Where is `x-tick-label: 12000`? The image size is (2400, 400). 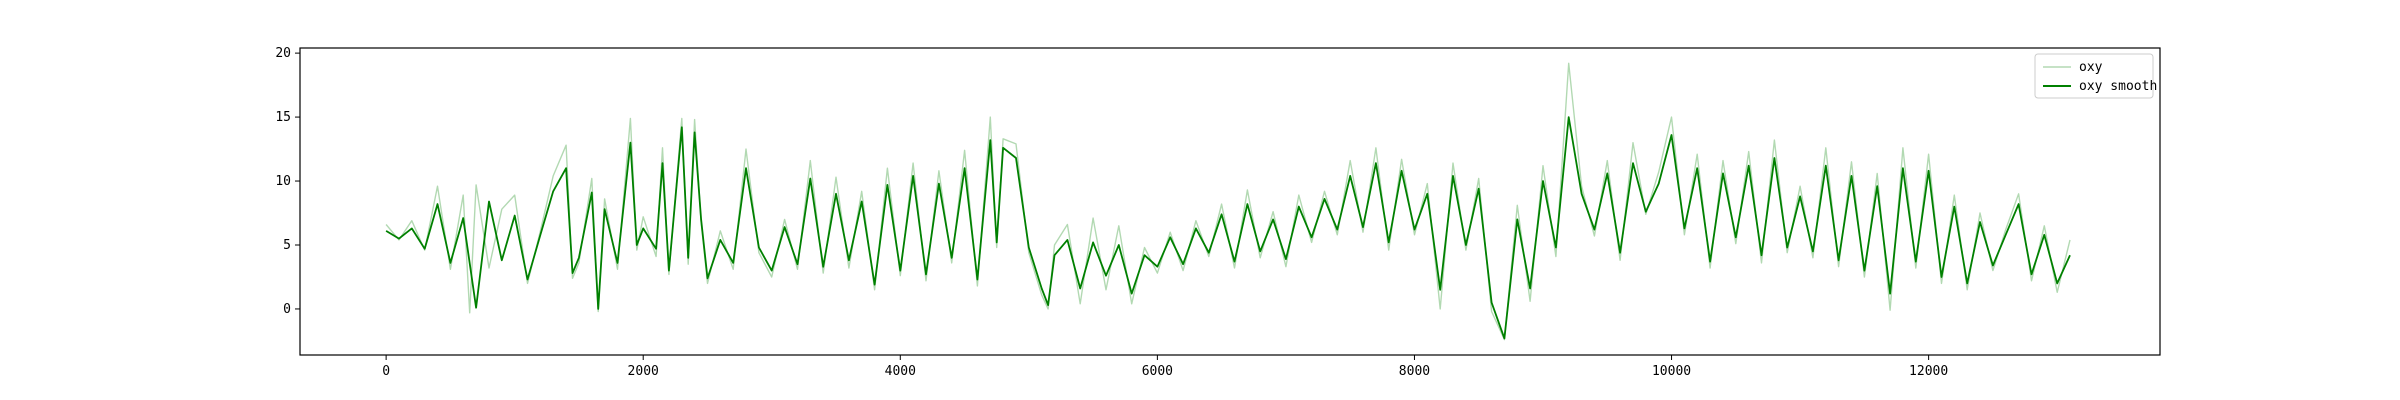
x-tick-label: 12000 is located at coordinates (1928, 371).